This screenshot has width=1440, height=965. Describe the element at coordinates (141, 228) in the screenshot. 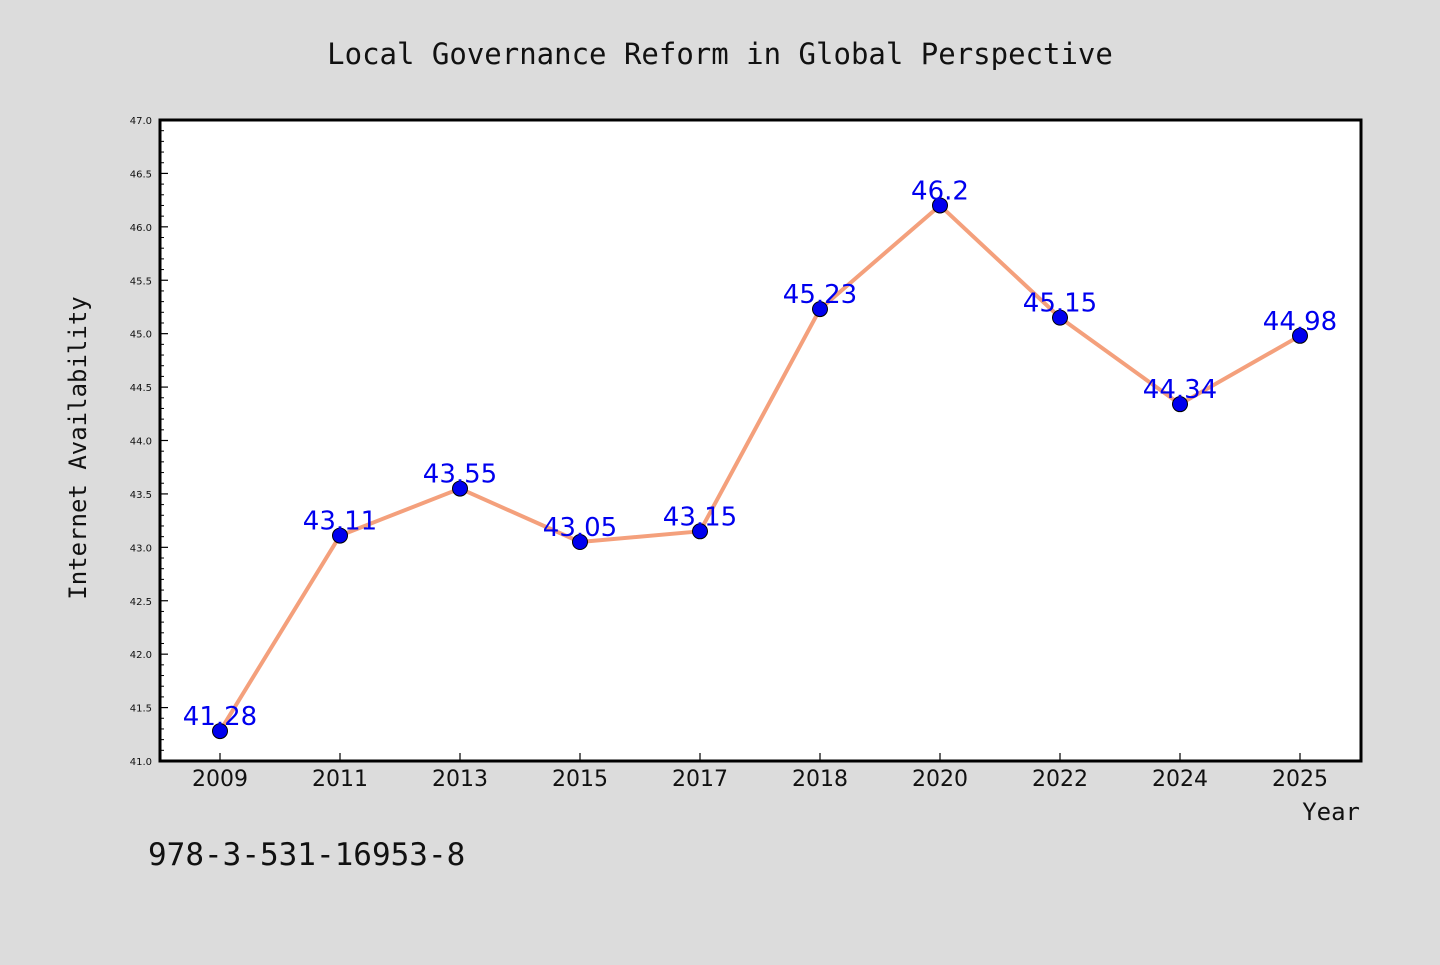

I see `y-tick-label: 46.0` at that location.